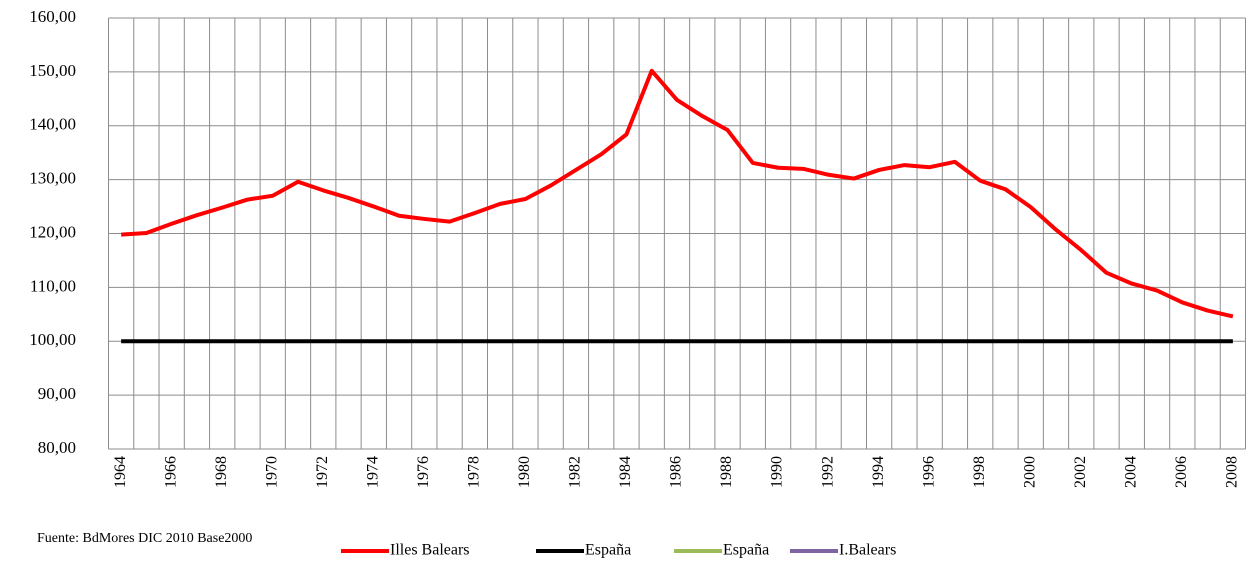 The width and height of the screenshot is (1251, 567). I want to click on y-tick-label: 110,00, so click(53, 285).